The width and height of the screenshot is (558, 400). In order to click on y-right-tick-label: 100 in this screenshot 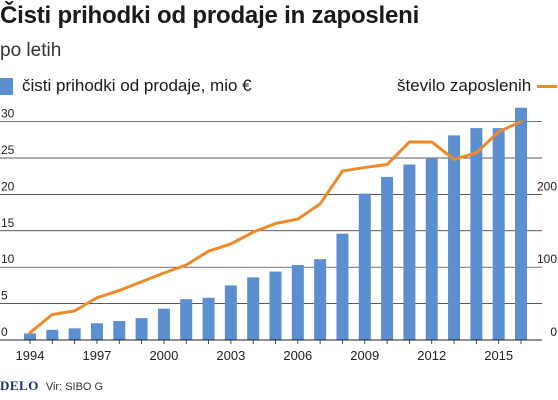, I will do `click(547, 259)`.